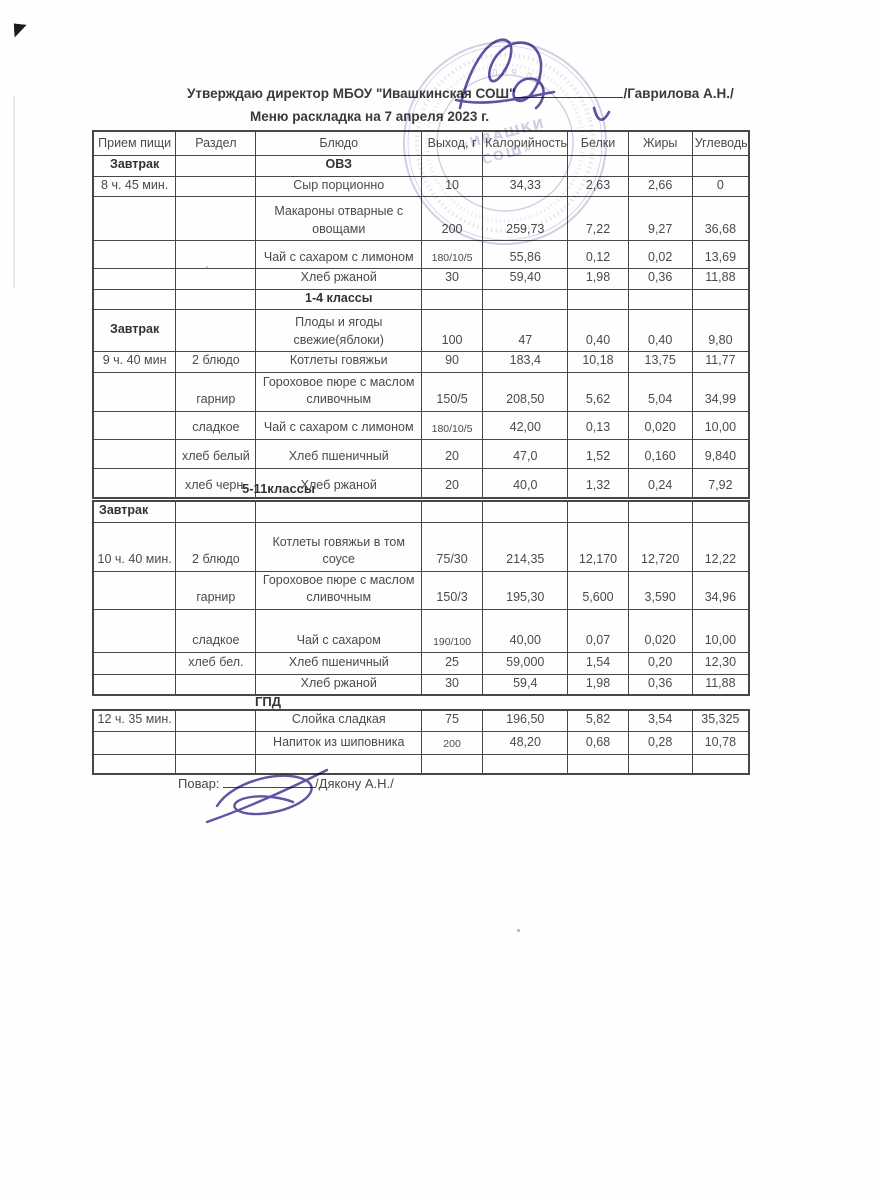  Describe the element at coordinates (598, 186) in the screenshot. I see `cell-protein: 2,63` at that location.